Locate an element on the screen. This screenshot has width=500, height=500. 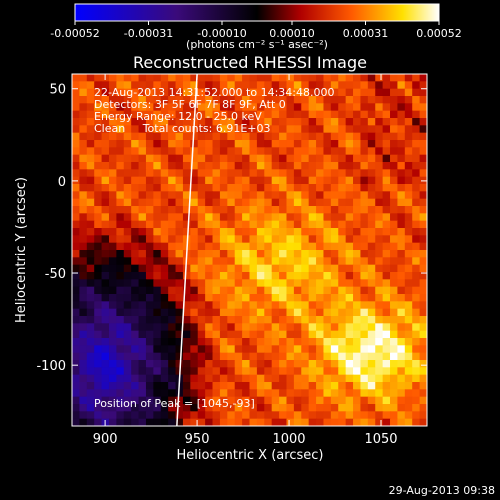
solar-limb-line is located at coordinates (187, 250).